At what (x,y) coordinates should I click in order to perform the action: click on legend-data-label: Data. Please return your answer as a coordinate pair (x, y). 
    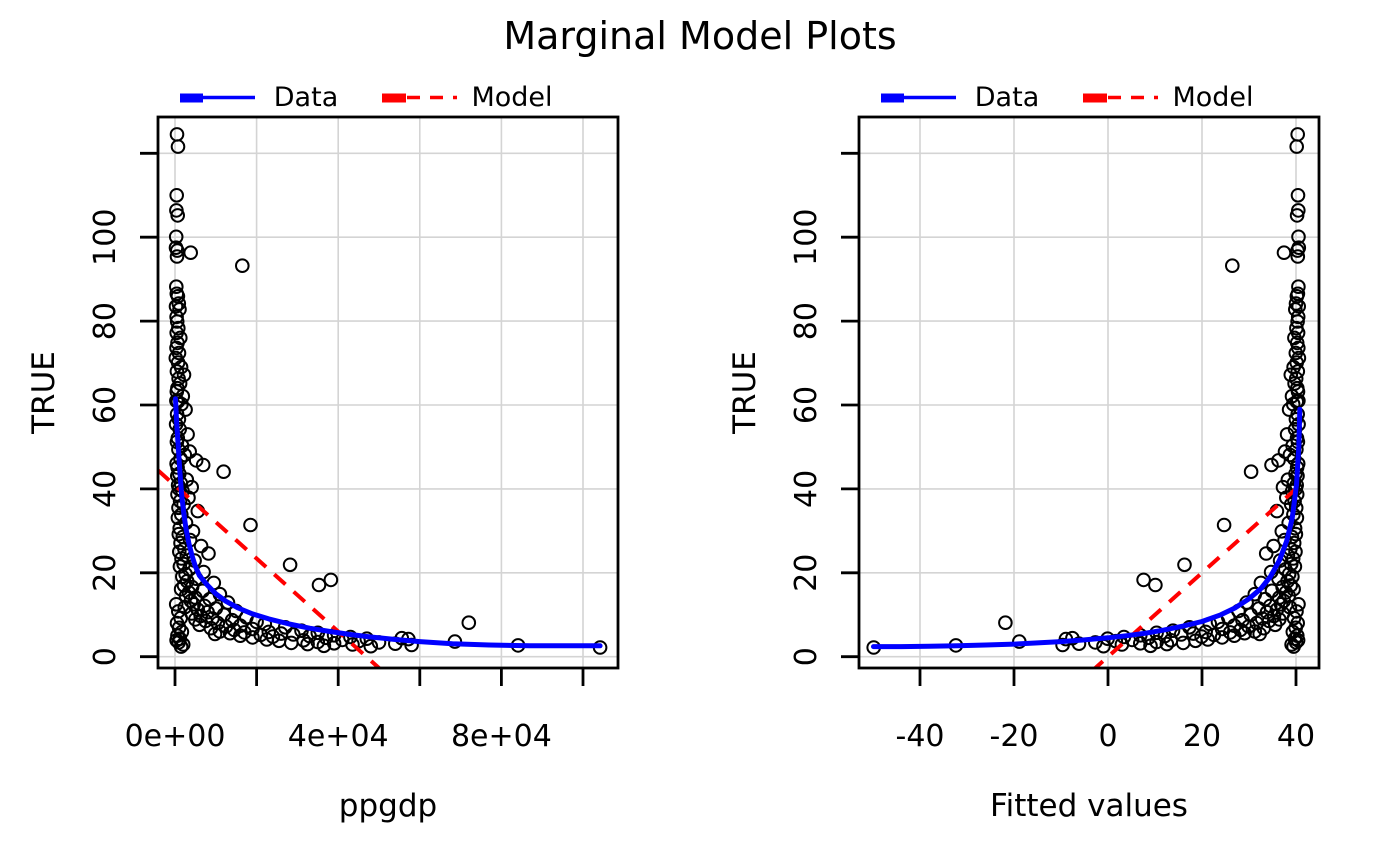
    Looking at the image, I should click on (1007, 97).